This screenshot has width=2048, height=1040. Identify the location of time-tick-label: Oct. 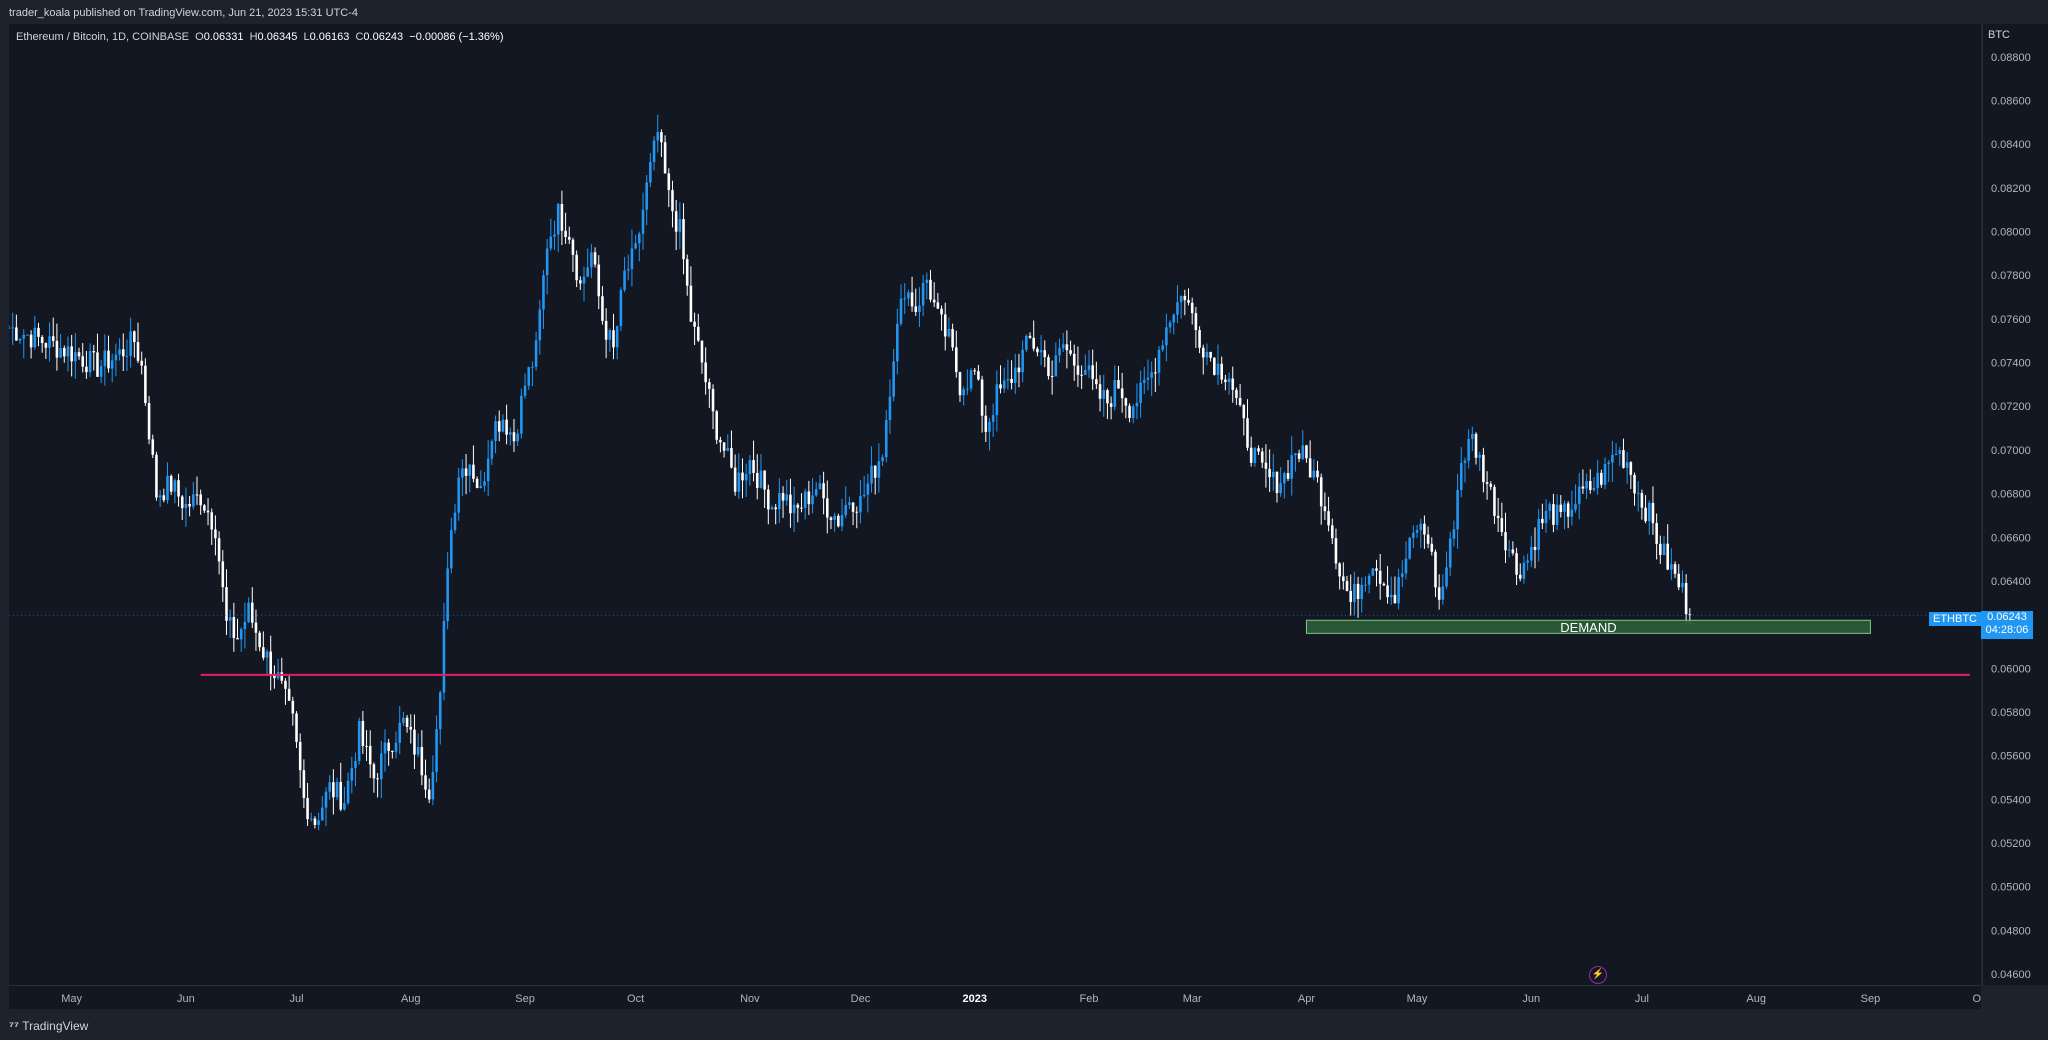
(635, 999).